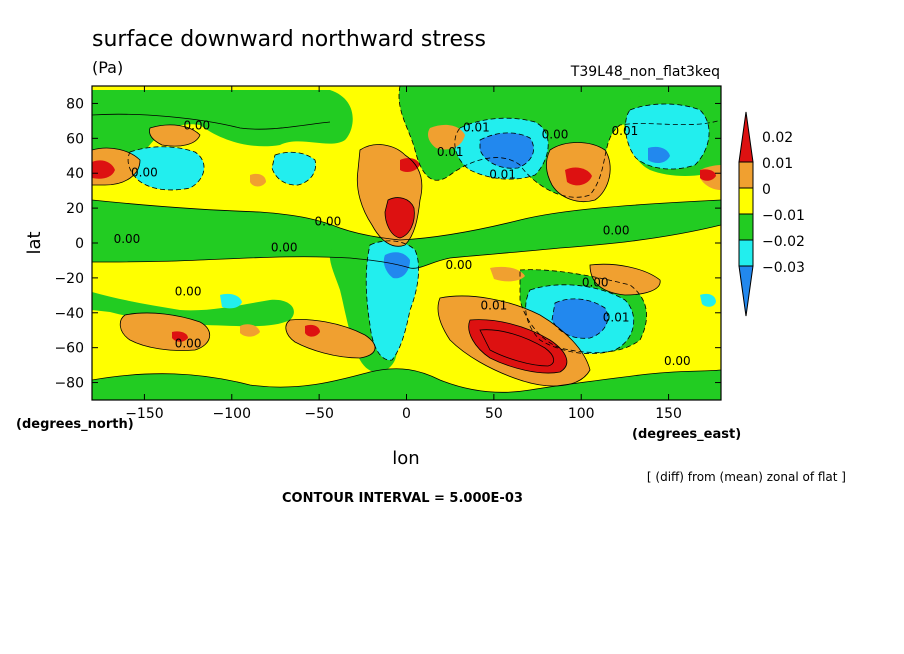  I want to click on y-tick-label: −20, so click(69, 279).